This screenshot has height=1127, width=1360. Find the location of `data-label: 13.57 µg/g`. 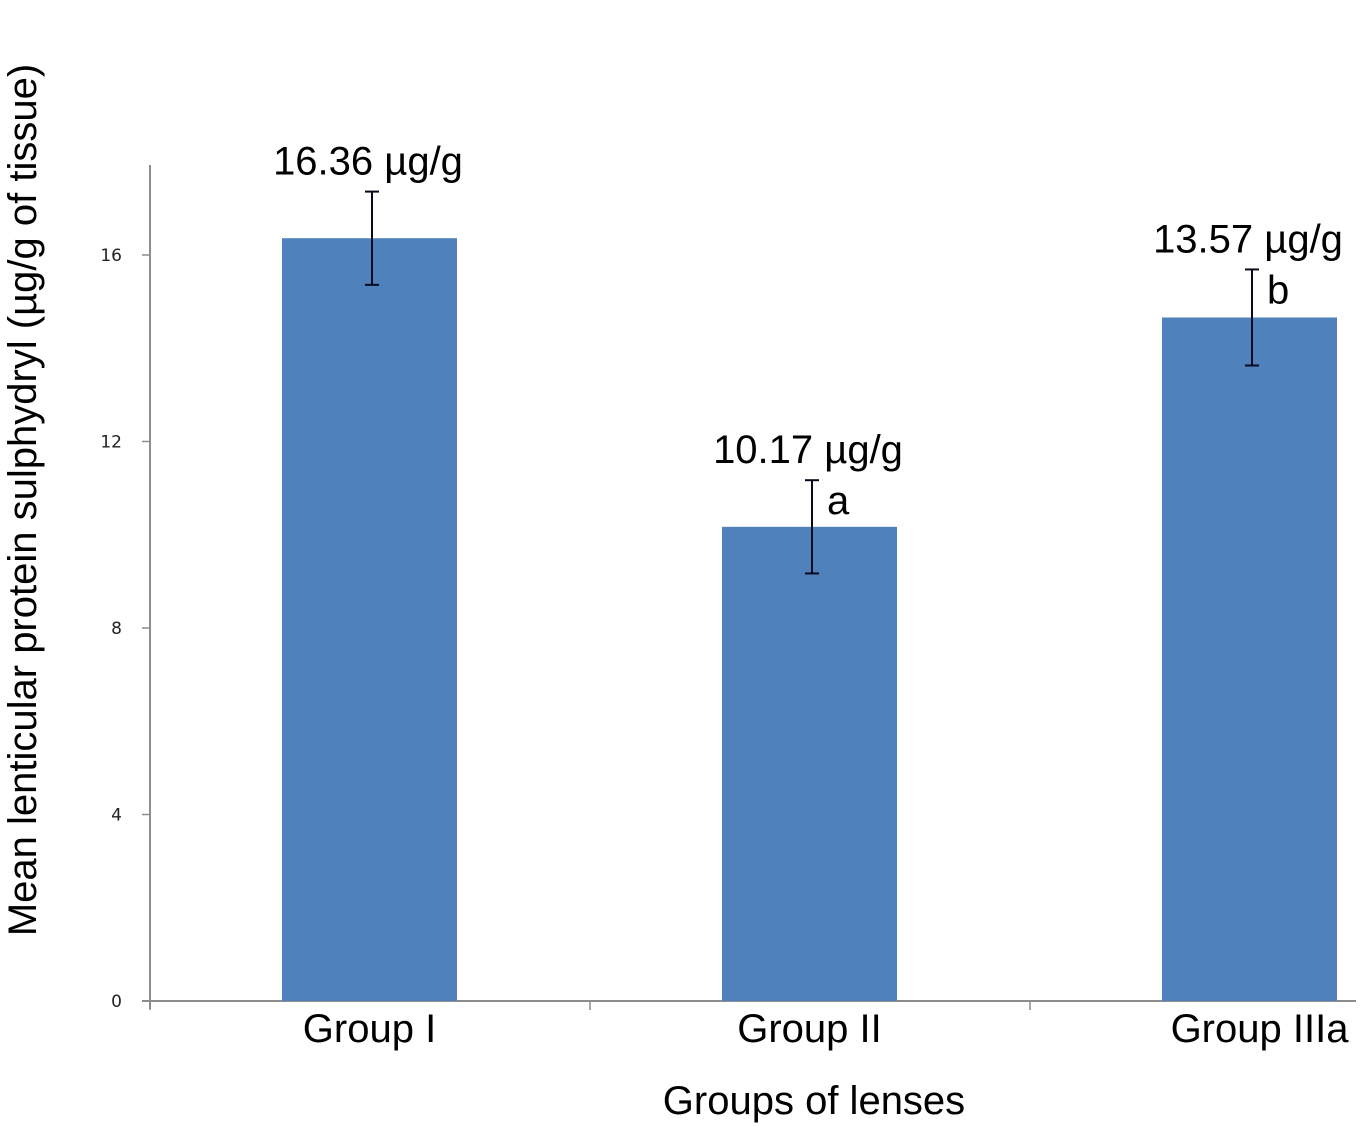

data-label: 13.57 µg/g is located at coordinates (1248, 239).